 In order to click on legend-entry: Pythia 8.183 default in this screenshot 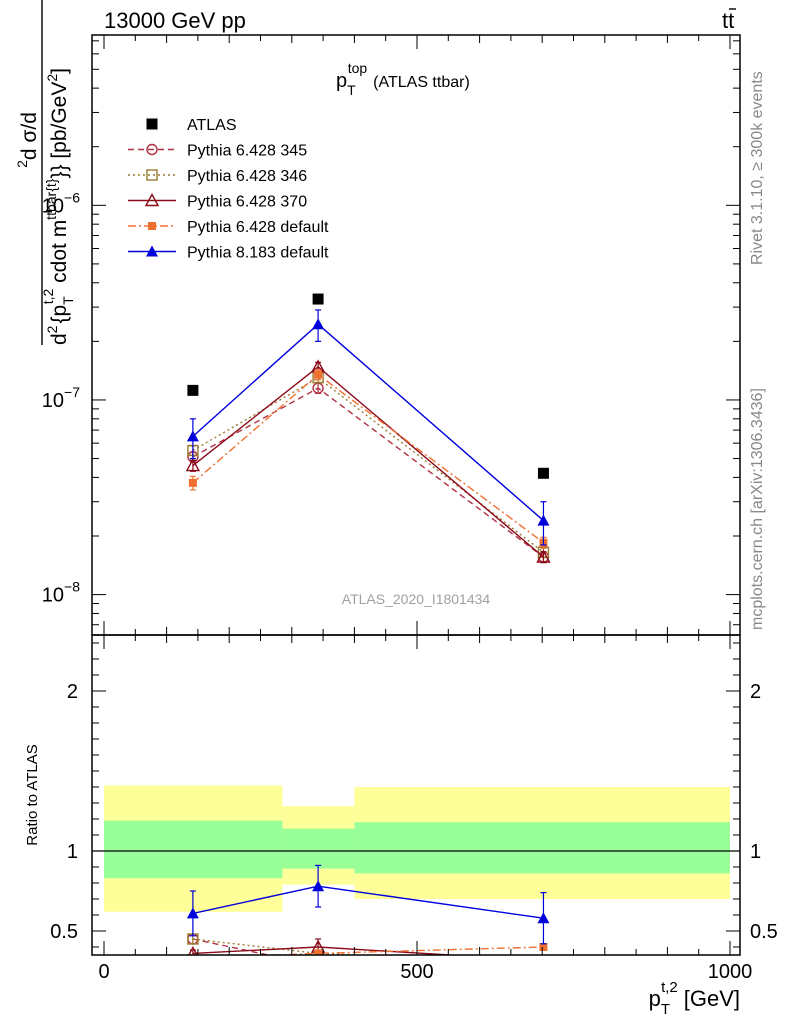, I will do `click(228, 253)`.